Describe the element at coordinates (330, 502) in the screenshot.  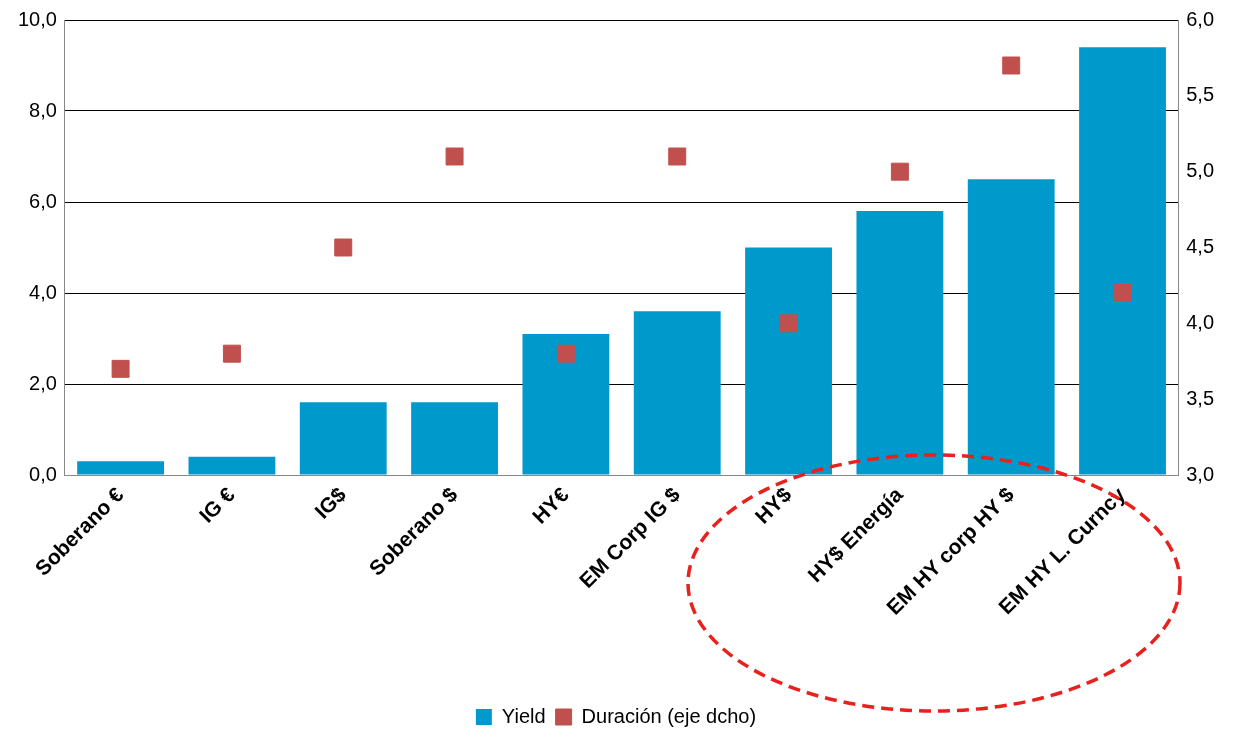
I see `x-tick-label: IG$` at that location.